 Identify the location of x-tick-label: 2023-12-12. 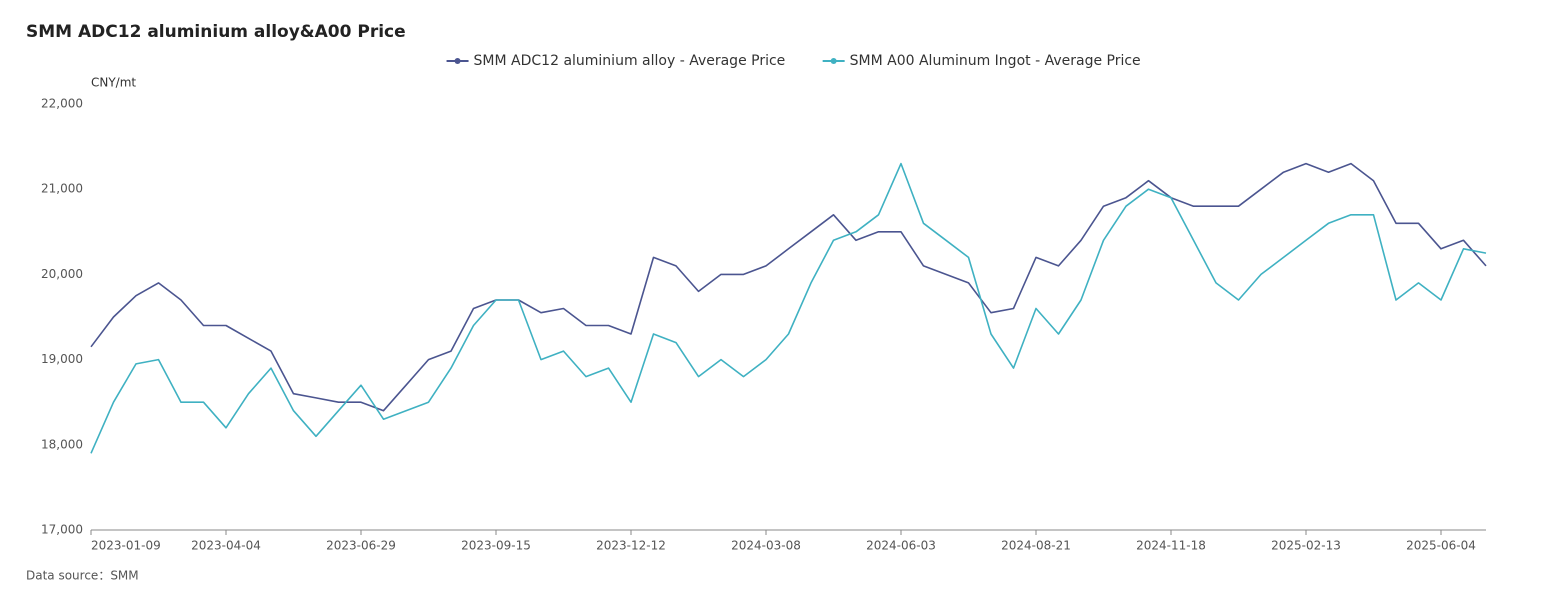
(631, 546).